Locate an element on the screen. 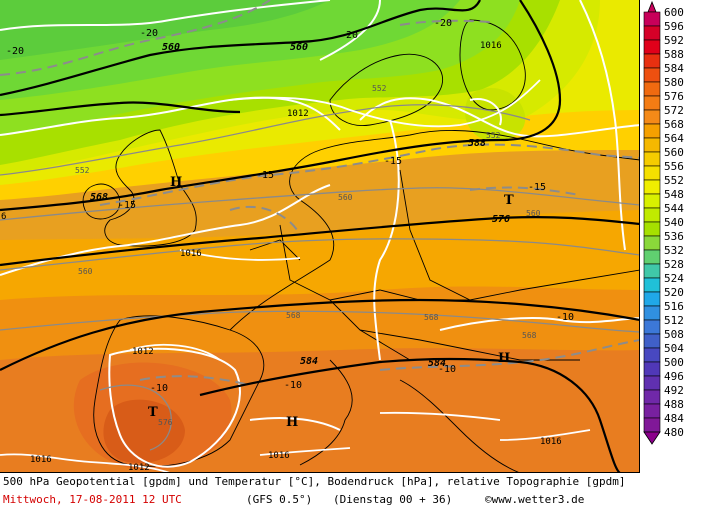 The width and height of the screenshot is (704, 513). legend-label: 572 is located at coordinates (674, 110).